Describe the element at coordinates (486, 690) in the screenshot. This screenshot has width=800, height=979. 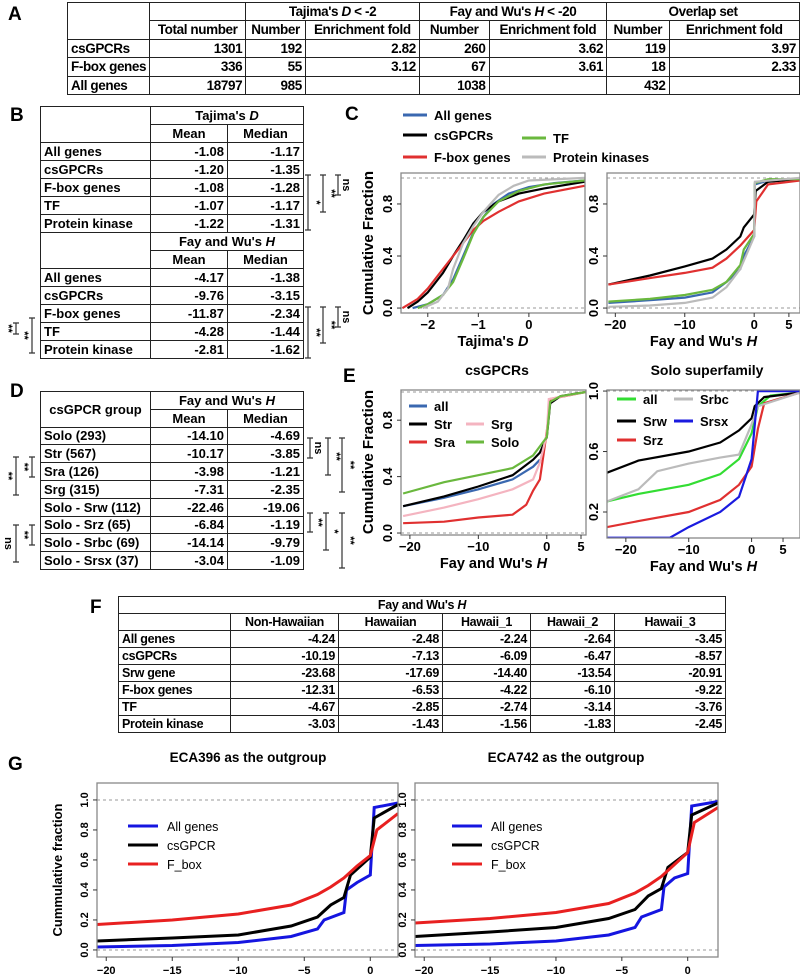
I see `cell-value: -4.22` at that location.